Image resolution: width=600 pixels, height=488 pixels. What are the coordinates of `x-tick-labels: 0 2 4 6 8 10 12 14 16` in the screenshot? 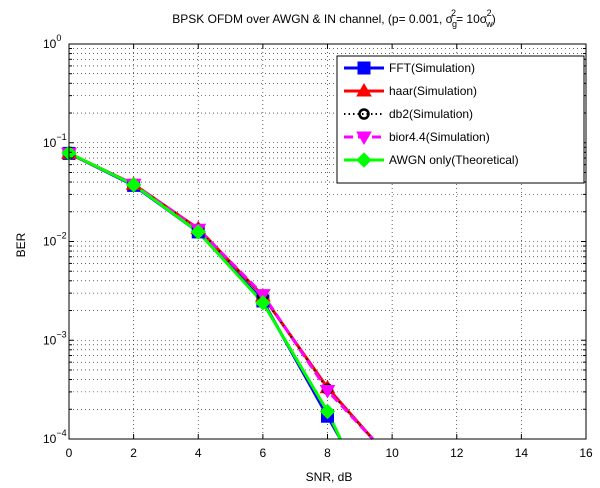 It's located at (329, 453).